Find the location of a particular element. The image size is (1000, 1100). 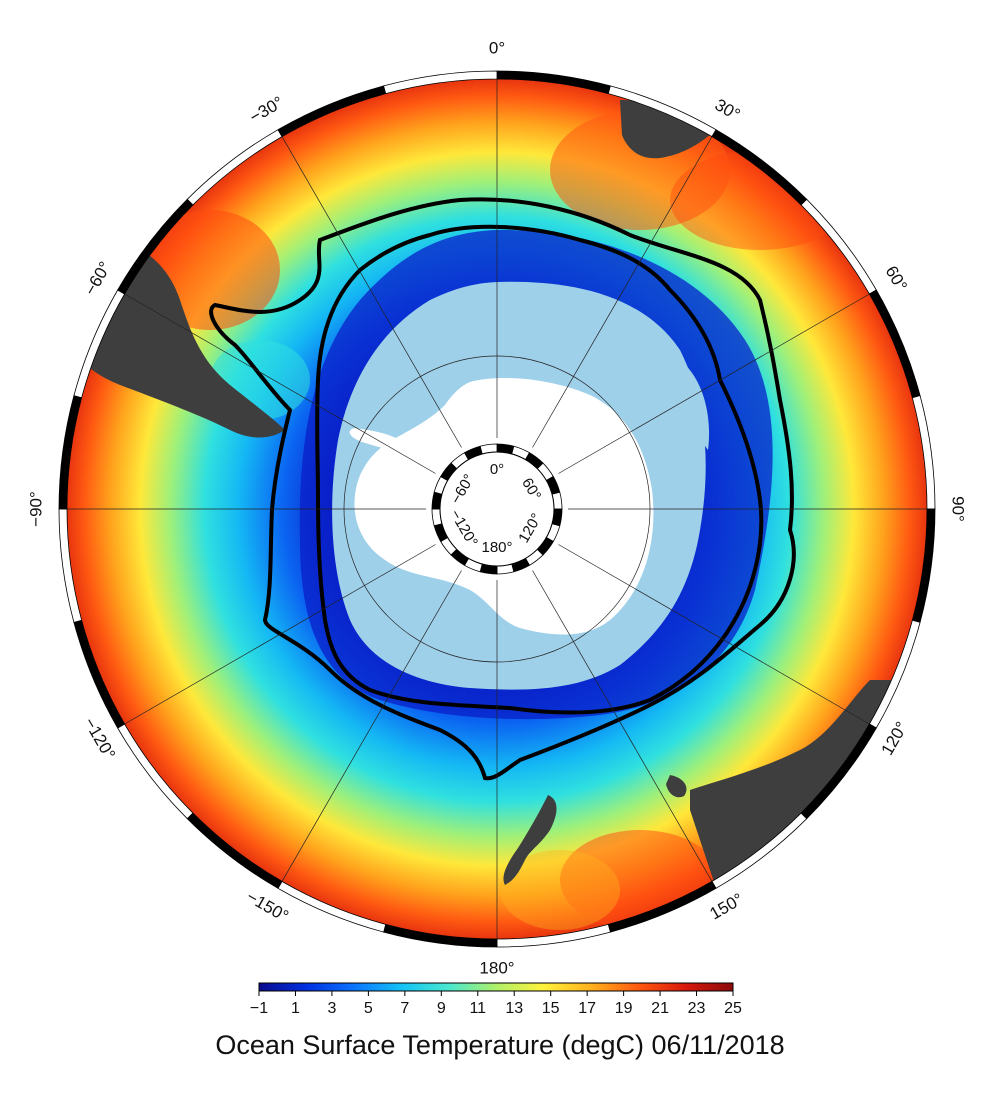

outer-longitude-label: 180° is located at coordinates (496, 967).